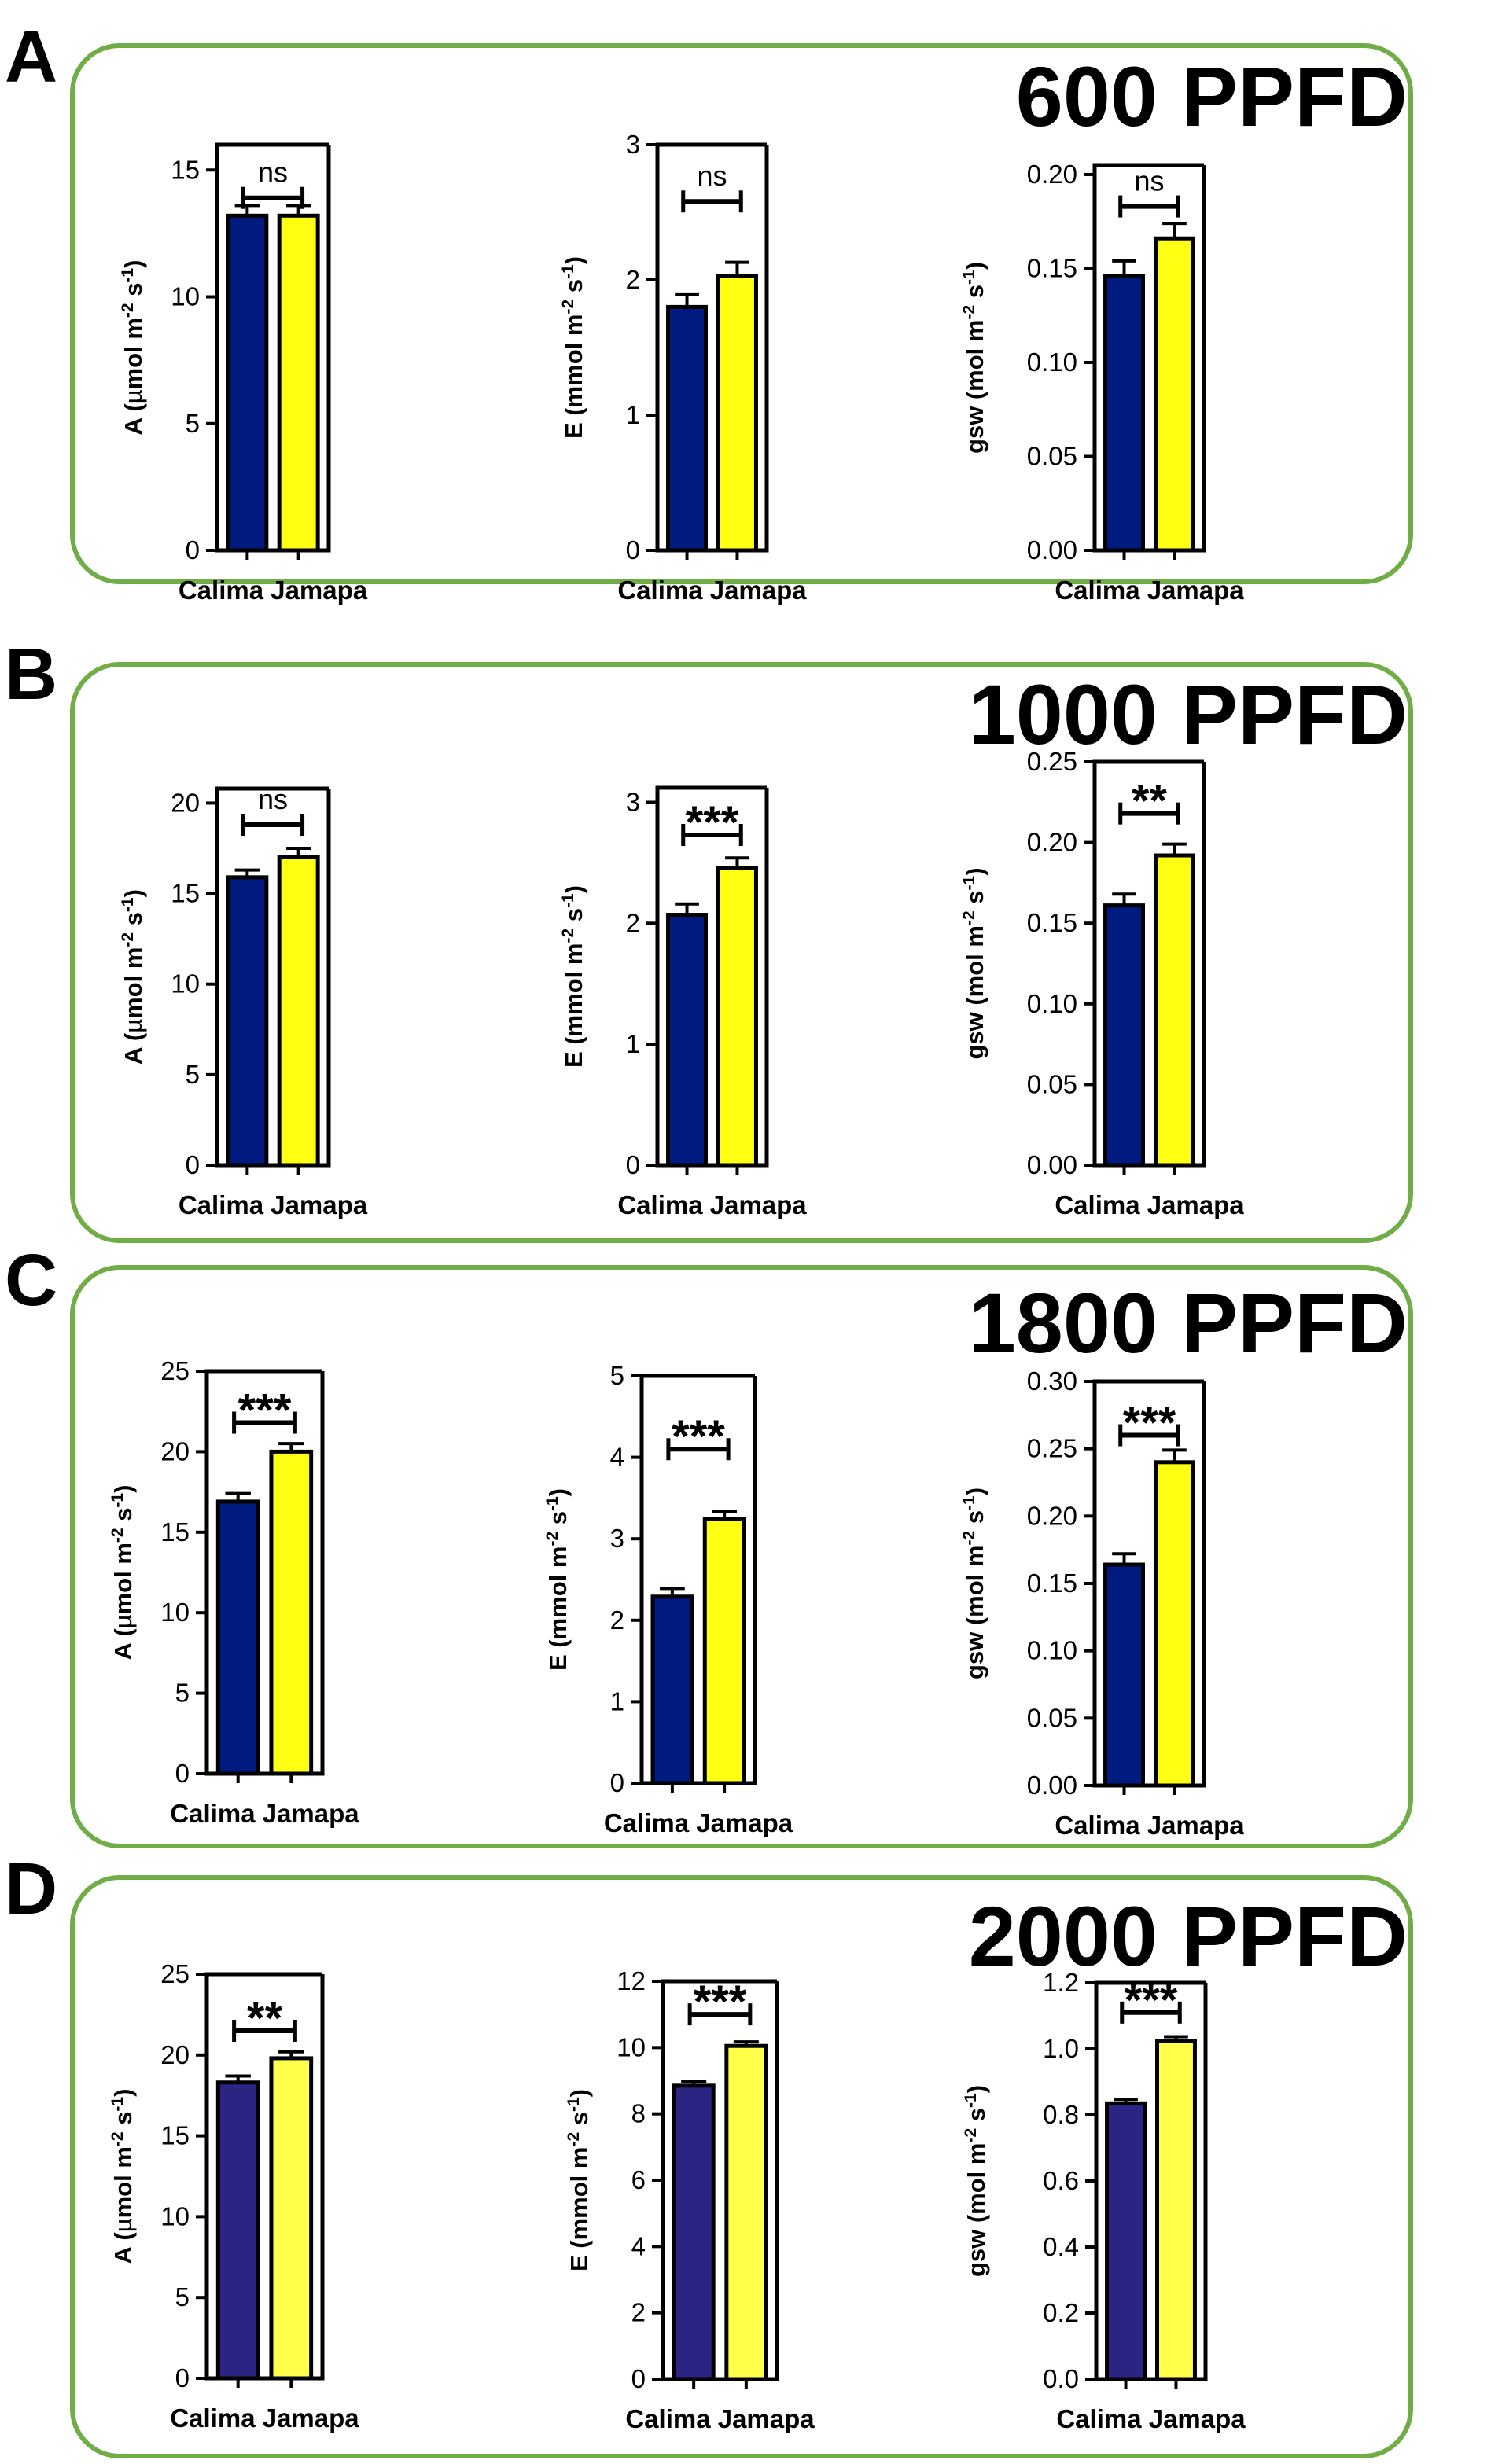 This screenshot has width=1491, height=2464. I want to click on y-tick-label: 1, so click(633, 415).